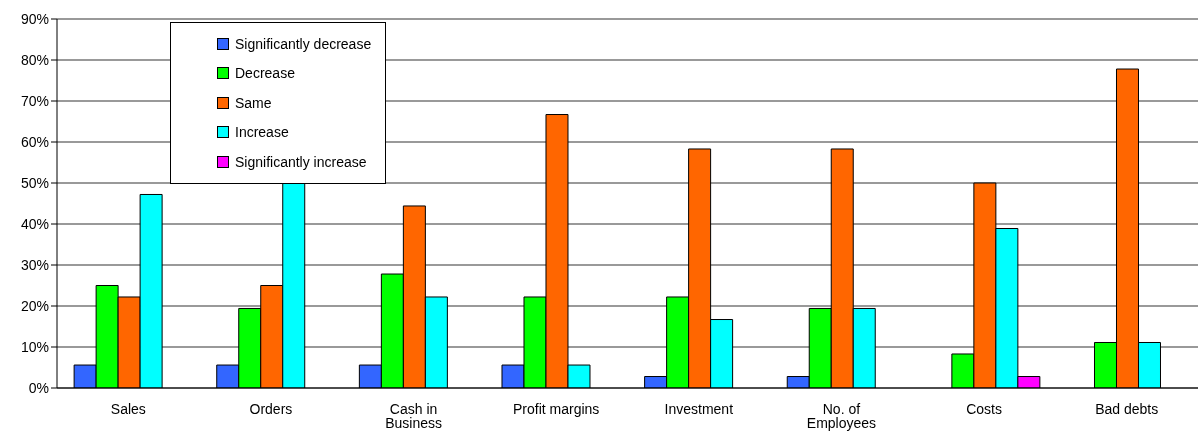 This screenshot has height=446, width=1203. I want to click on y-tick-label: 30%, so click(34, 264).